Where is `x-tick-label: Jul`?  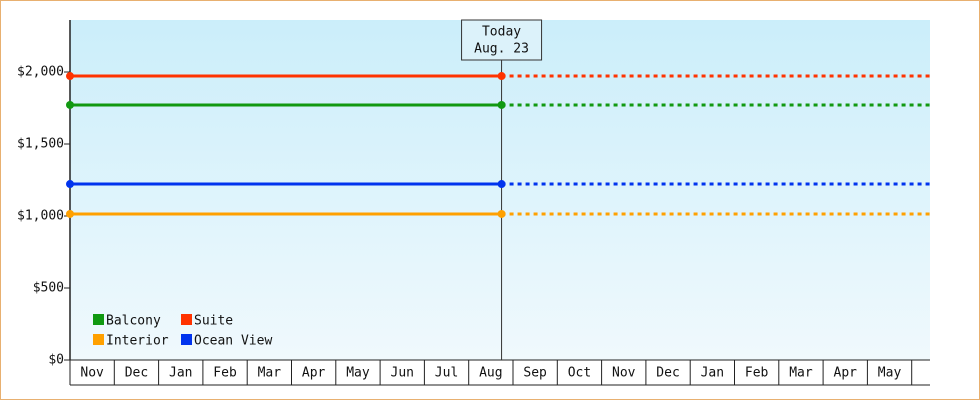 x-tick-label: Jul is located at coordinates (446, 373).